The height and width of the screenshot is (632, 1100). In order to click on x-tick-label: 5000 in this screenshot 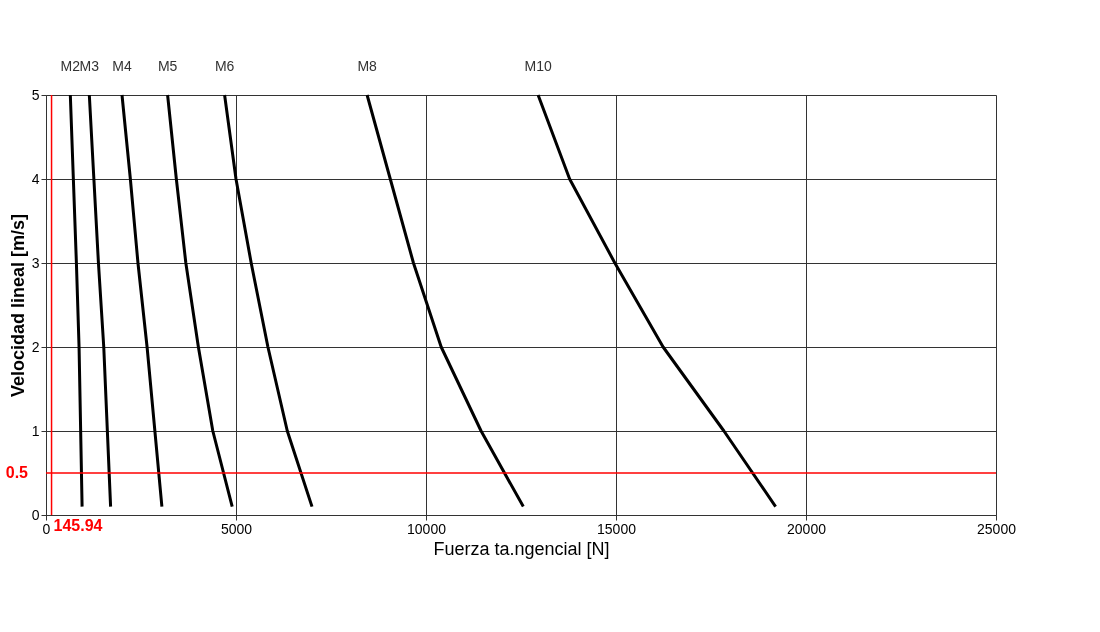, I will do `click(236, 528)`.